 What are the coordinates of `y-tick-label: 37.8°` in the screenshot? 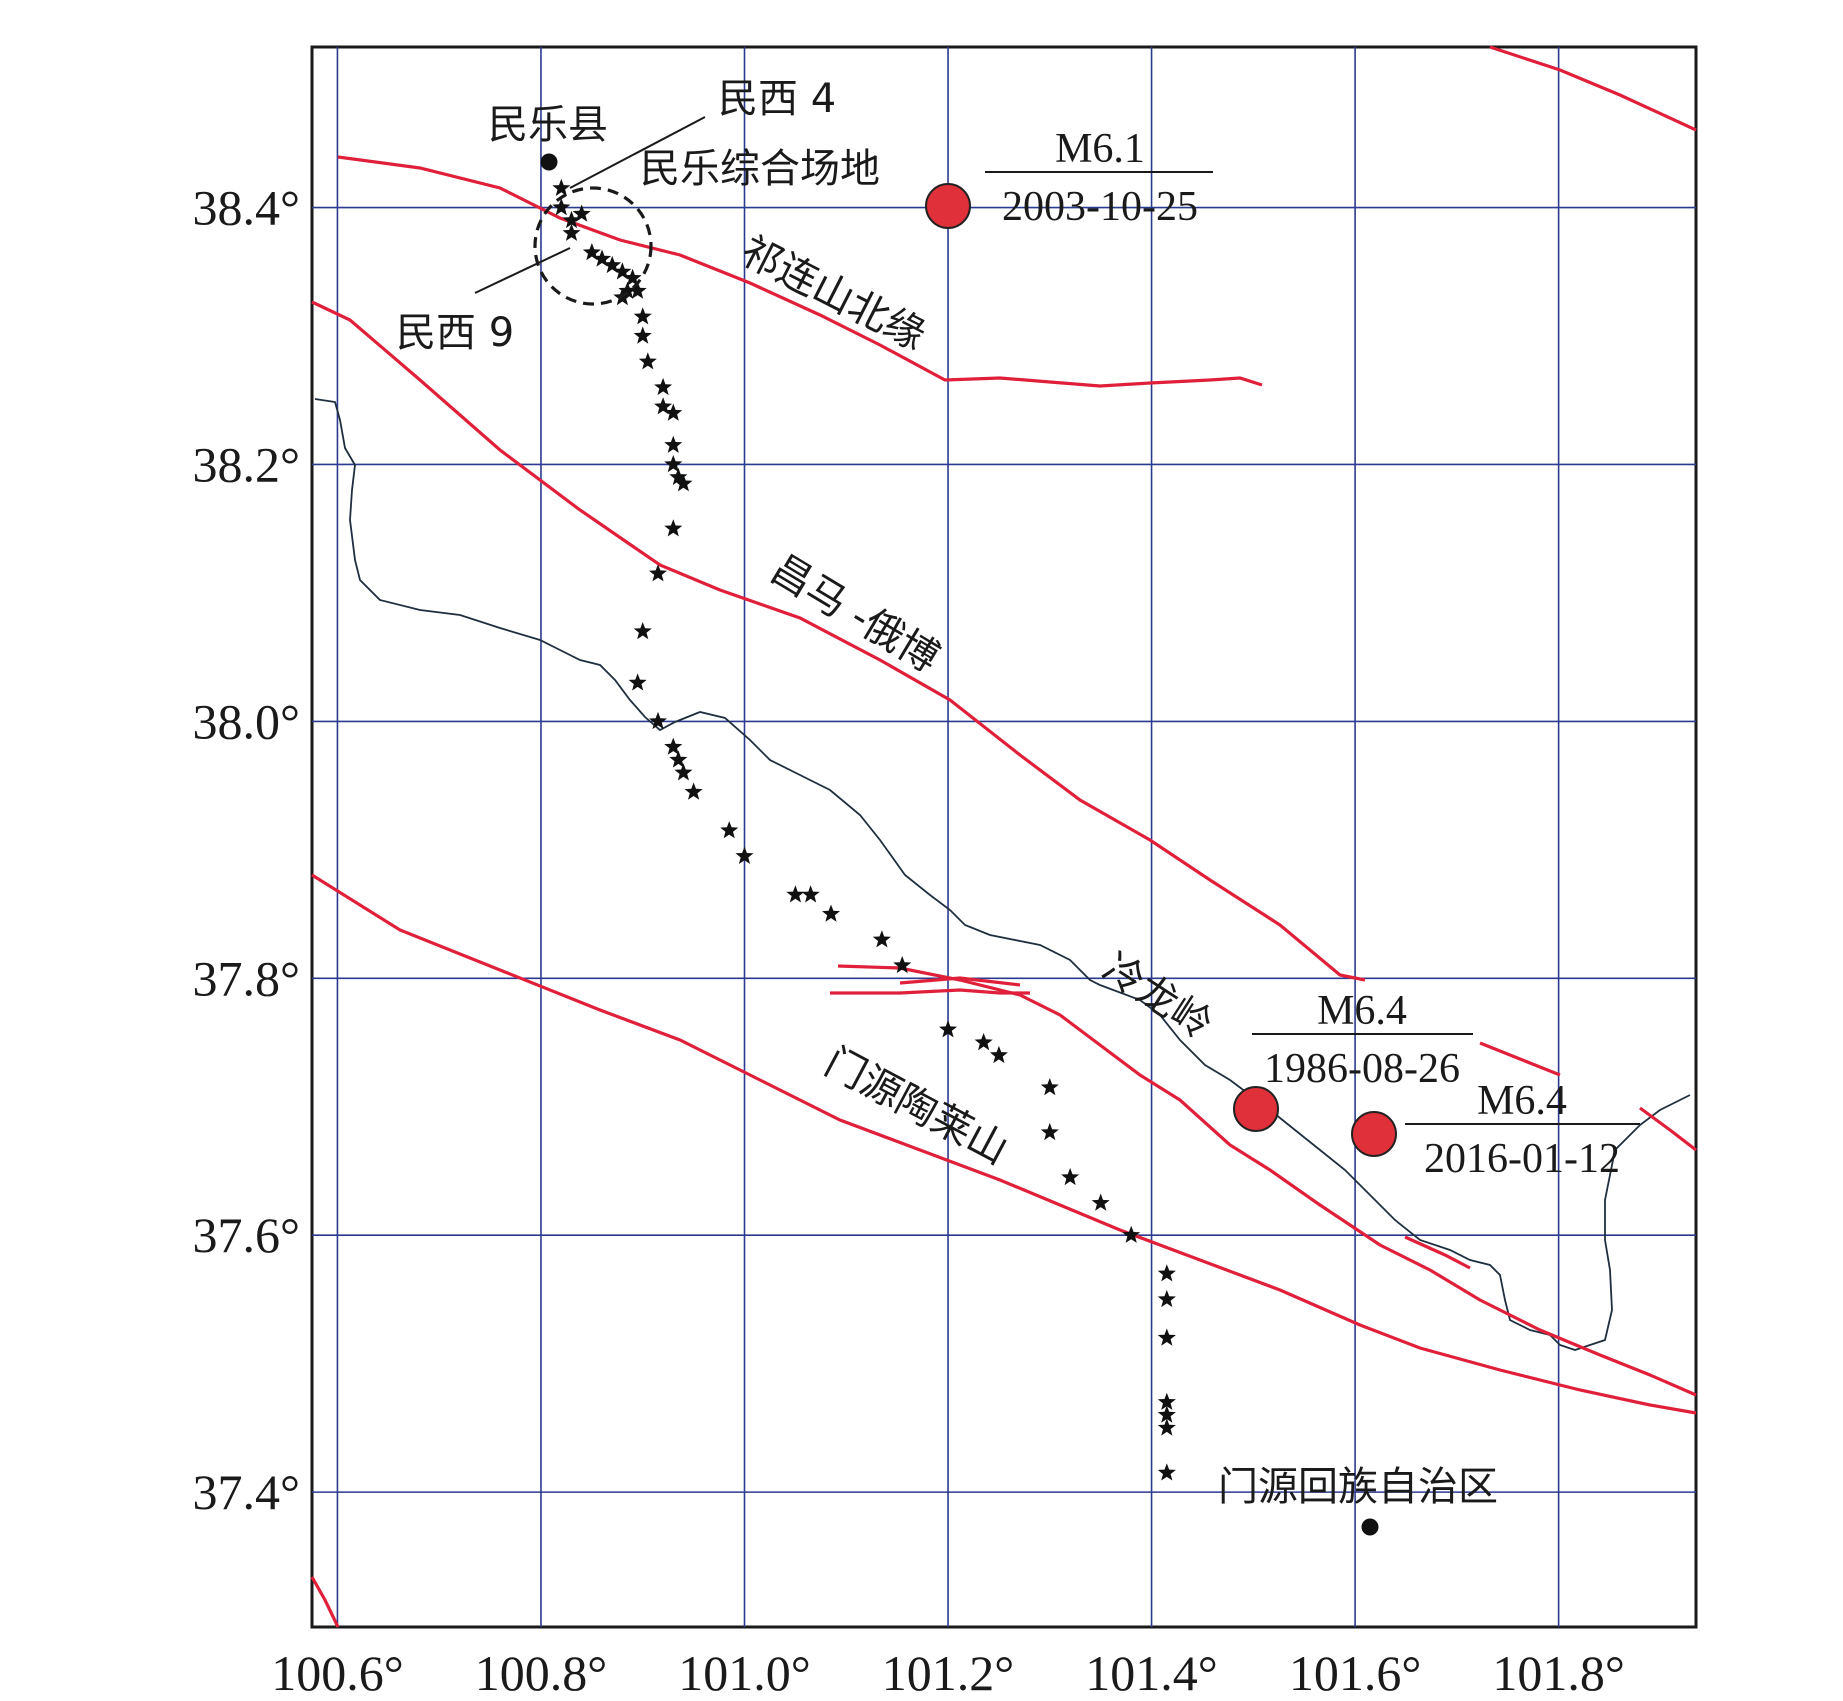 It's located at (247, 978).